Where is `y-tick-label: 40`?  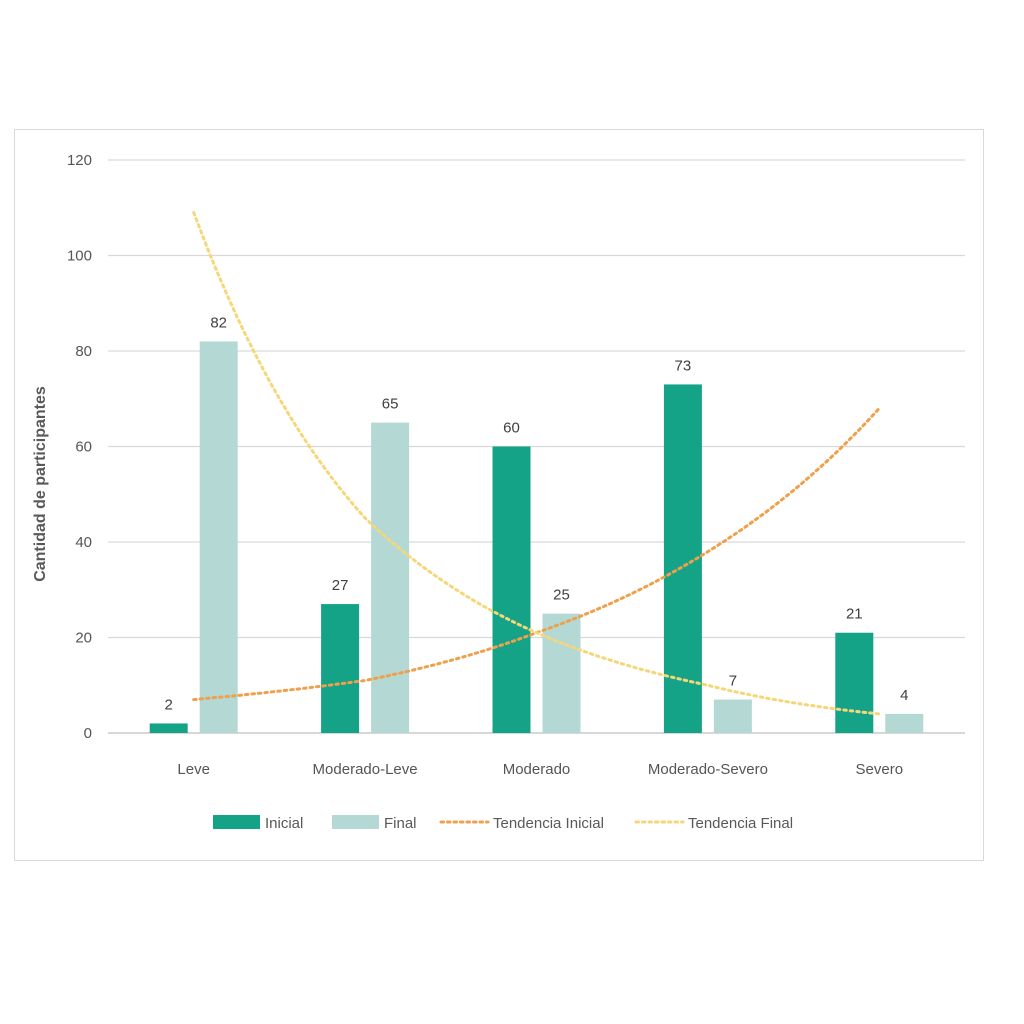
y-tick-label: 40 is located at coordinates (83, 542).